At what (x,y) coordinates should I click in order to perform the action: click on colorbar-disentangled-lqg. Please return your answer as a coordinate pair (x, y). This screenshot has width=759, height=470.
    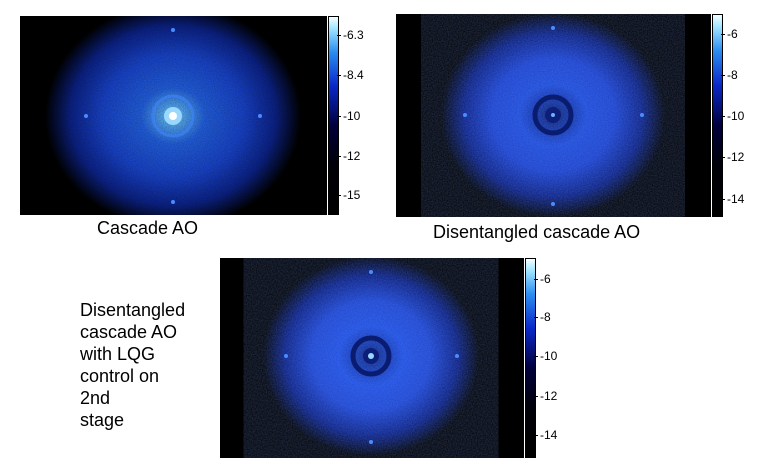
    Looking at the image, I should click on (530, 358).